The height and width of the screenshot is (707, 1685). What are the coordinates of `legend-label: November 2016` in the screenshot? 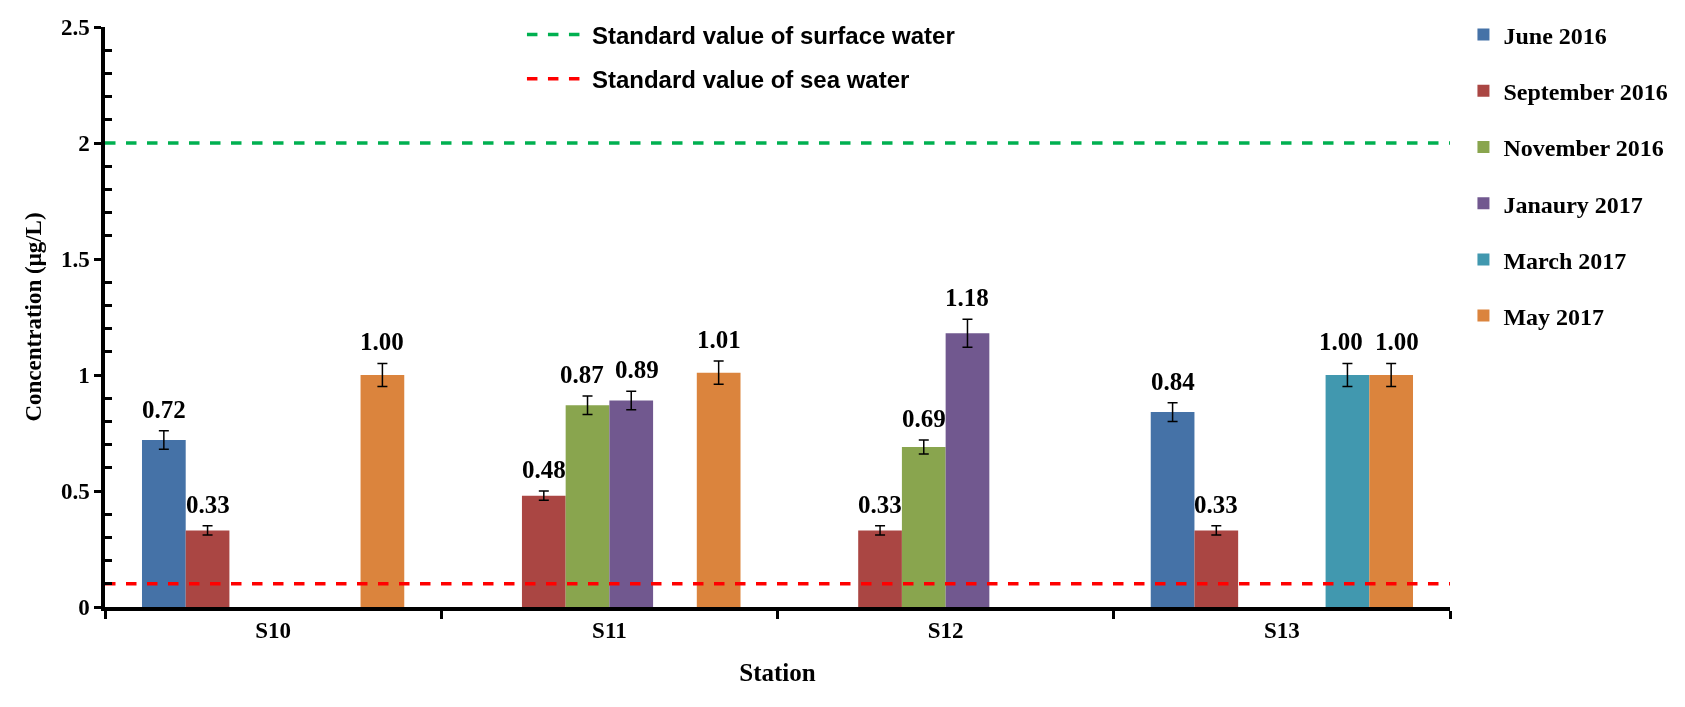 It's located at (1583, 148).